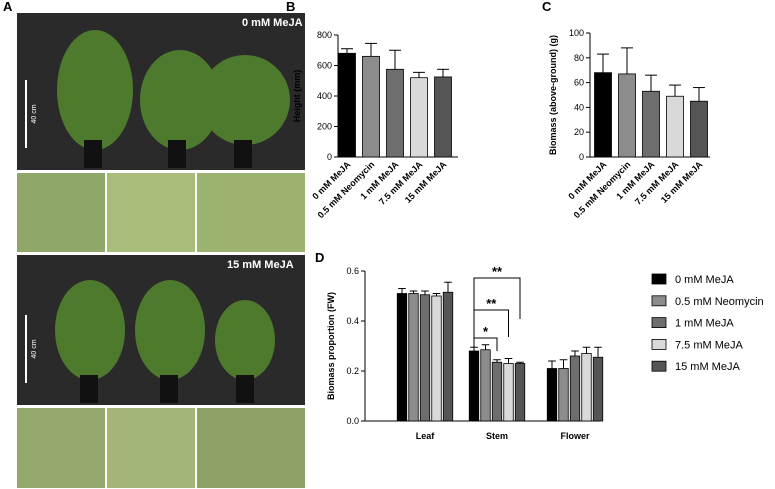  I want to click on y-tick-label: 400, so click(324, 96).